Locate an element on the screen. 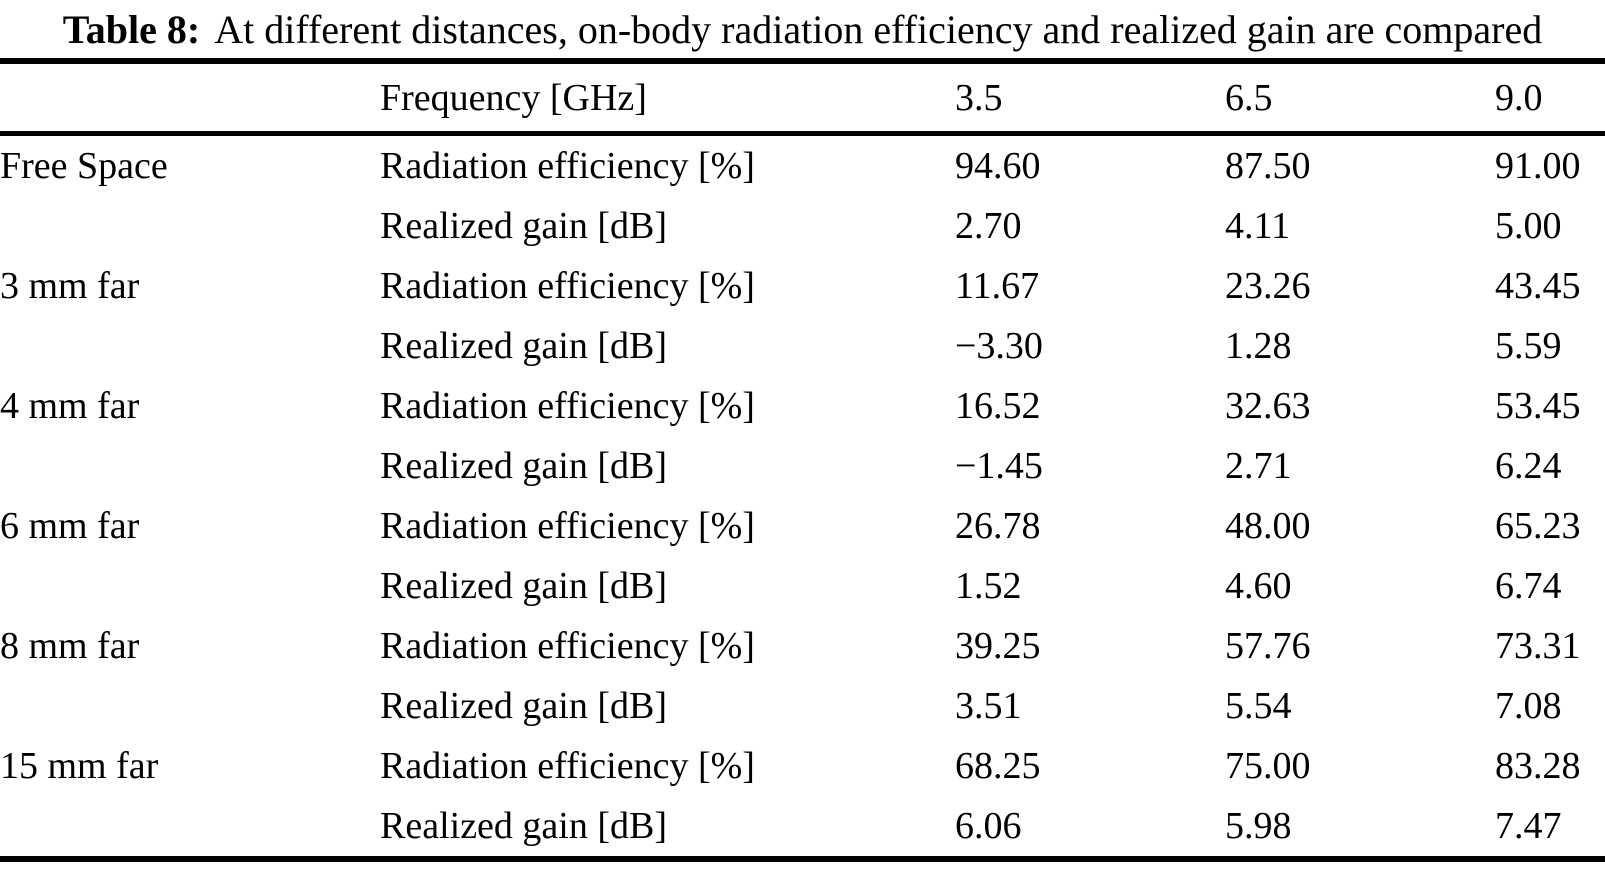  row-value: 5.54 is located at coordinates (1258, 706).